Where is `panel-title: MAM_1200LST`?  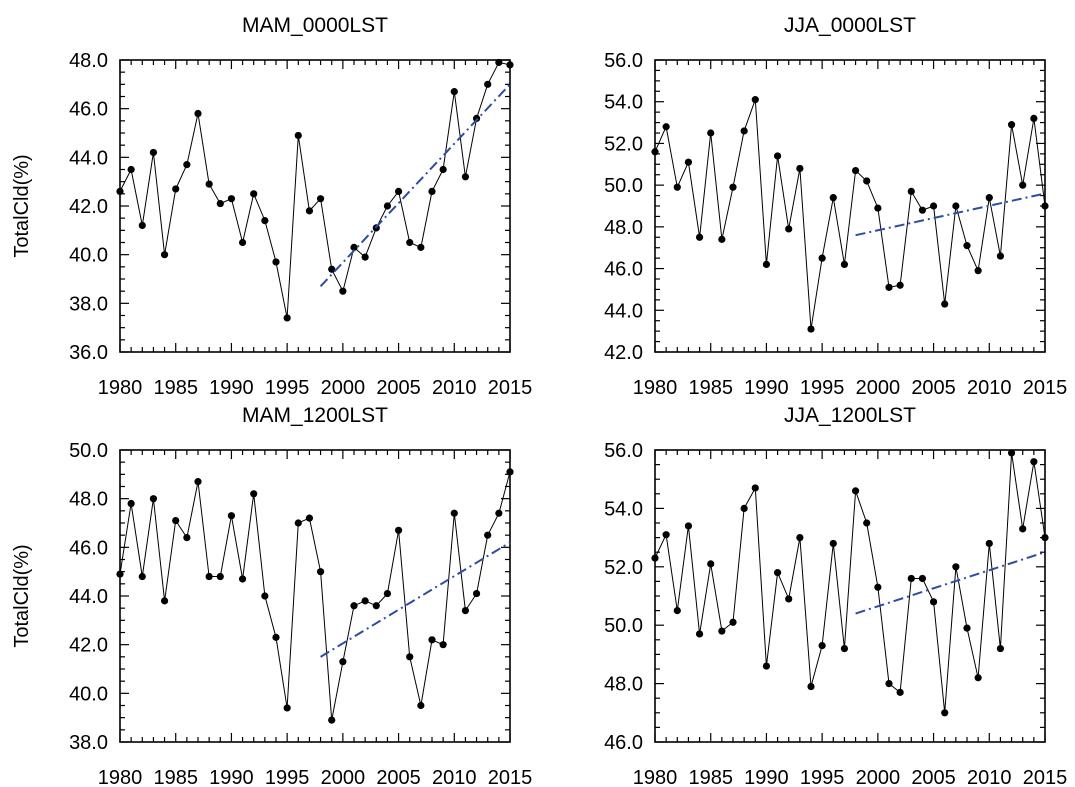 panel-title: MAM_1200LST is located at coordinates (315, 415).